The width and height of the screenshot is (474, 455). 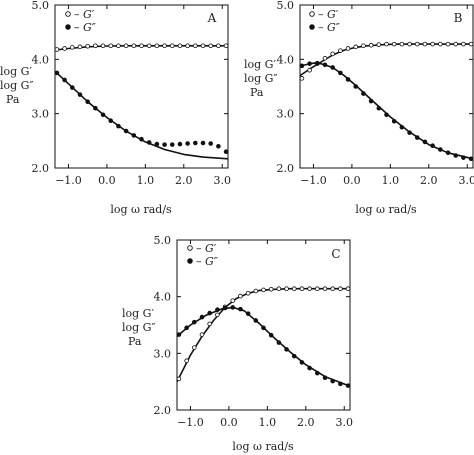 What do you see at coordinates (190, 248) in the screenshot?
I see `panel-c-legend-open-marker` at bounding box center [190, 248].